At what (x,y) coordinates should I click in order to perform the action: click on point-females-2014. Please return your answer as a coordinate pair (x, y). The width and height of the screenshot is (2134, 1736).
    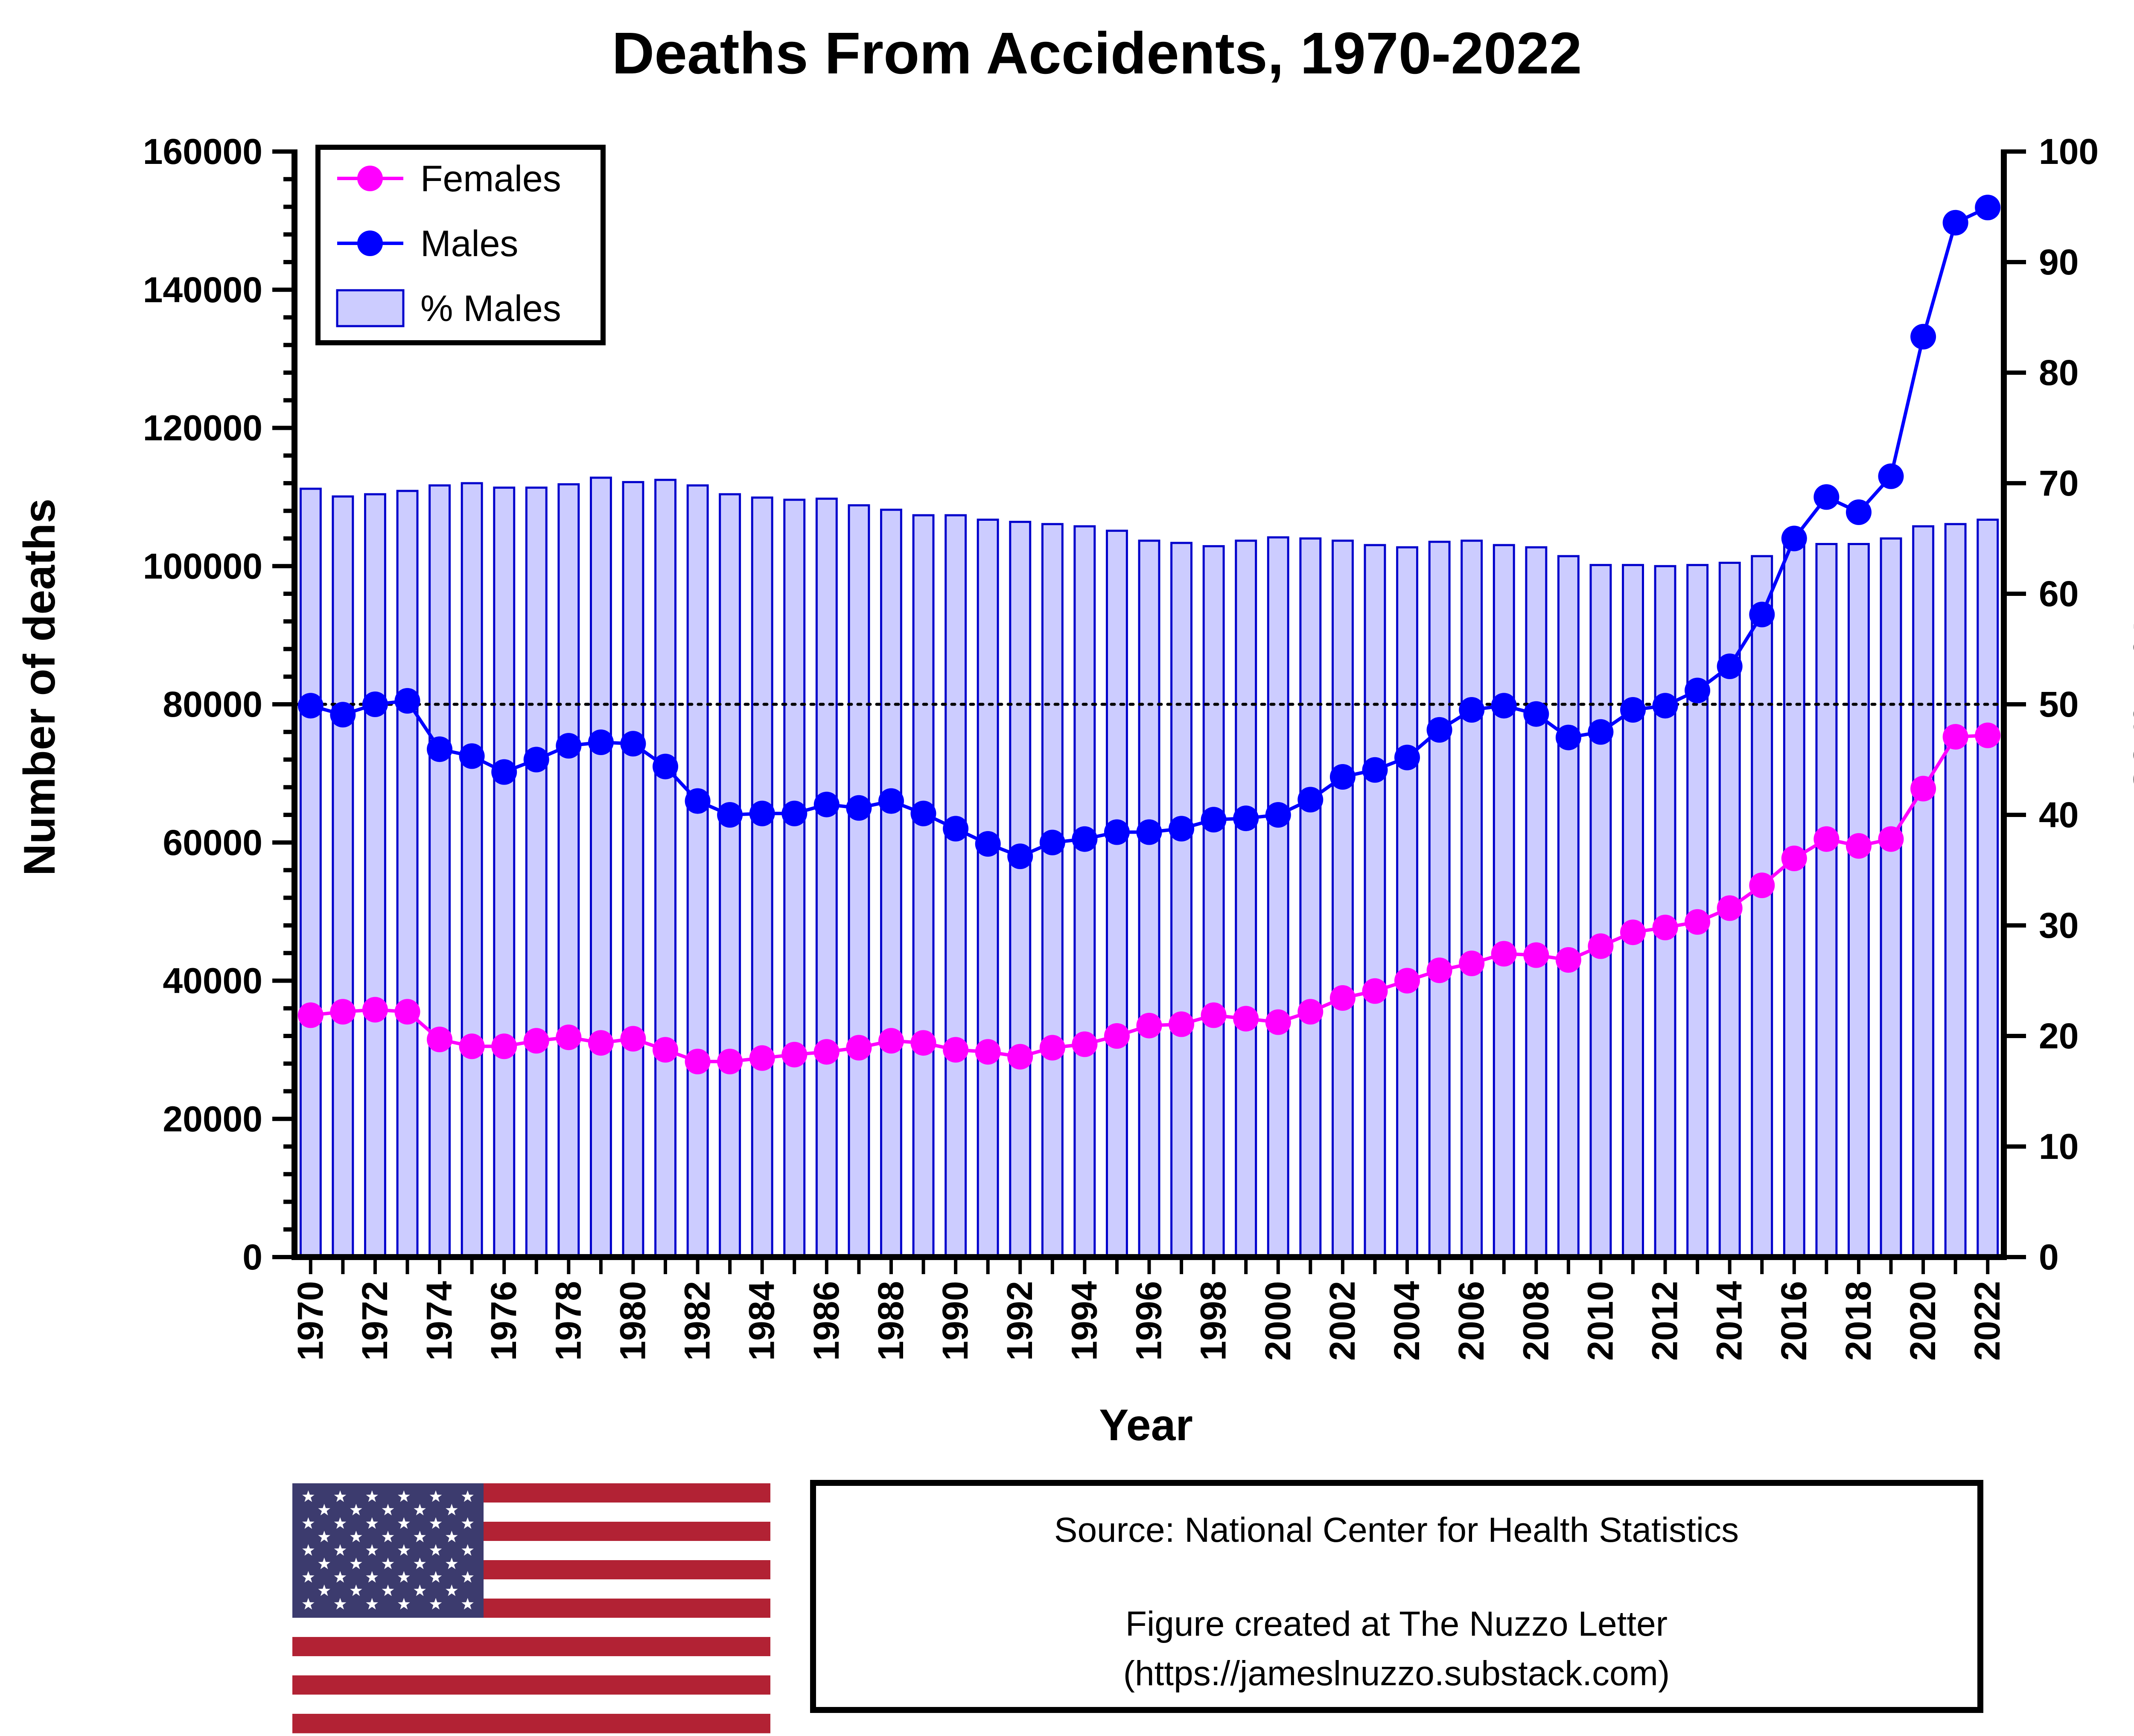
    Looking at the image, I should click on (1730, 908).